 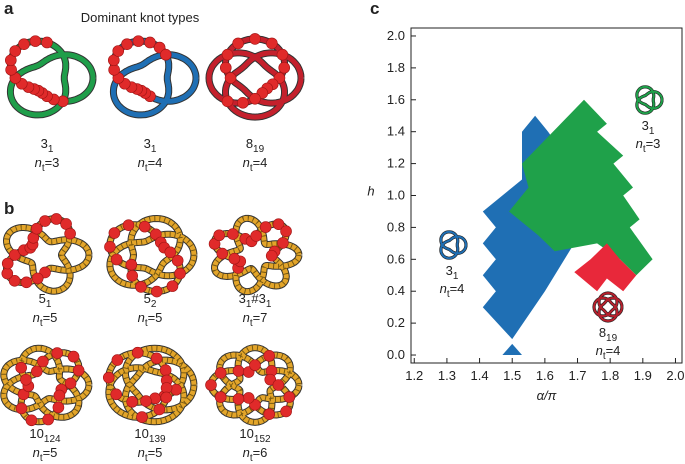 What do you see at coordinates (648, 127) in the screenshot?
I see `annotation-knot: 31` at bounding box center [648, 127].